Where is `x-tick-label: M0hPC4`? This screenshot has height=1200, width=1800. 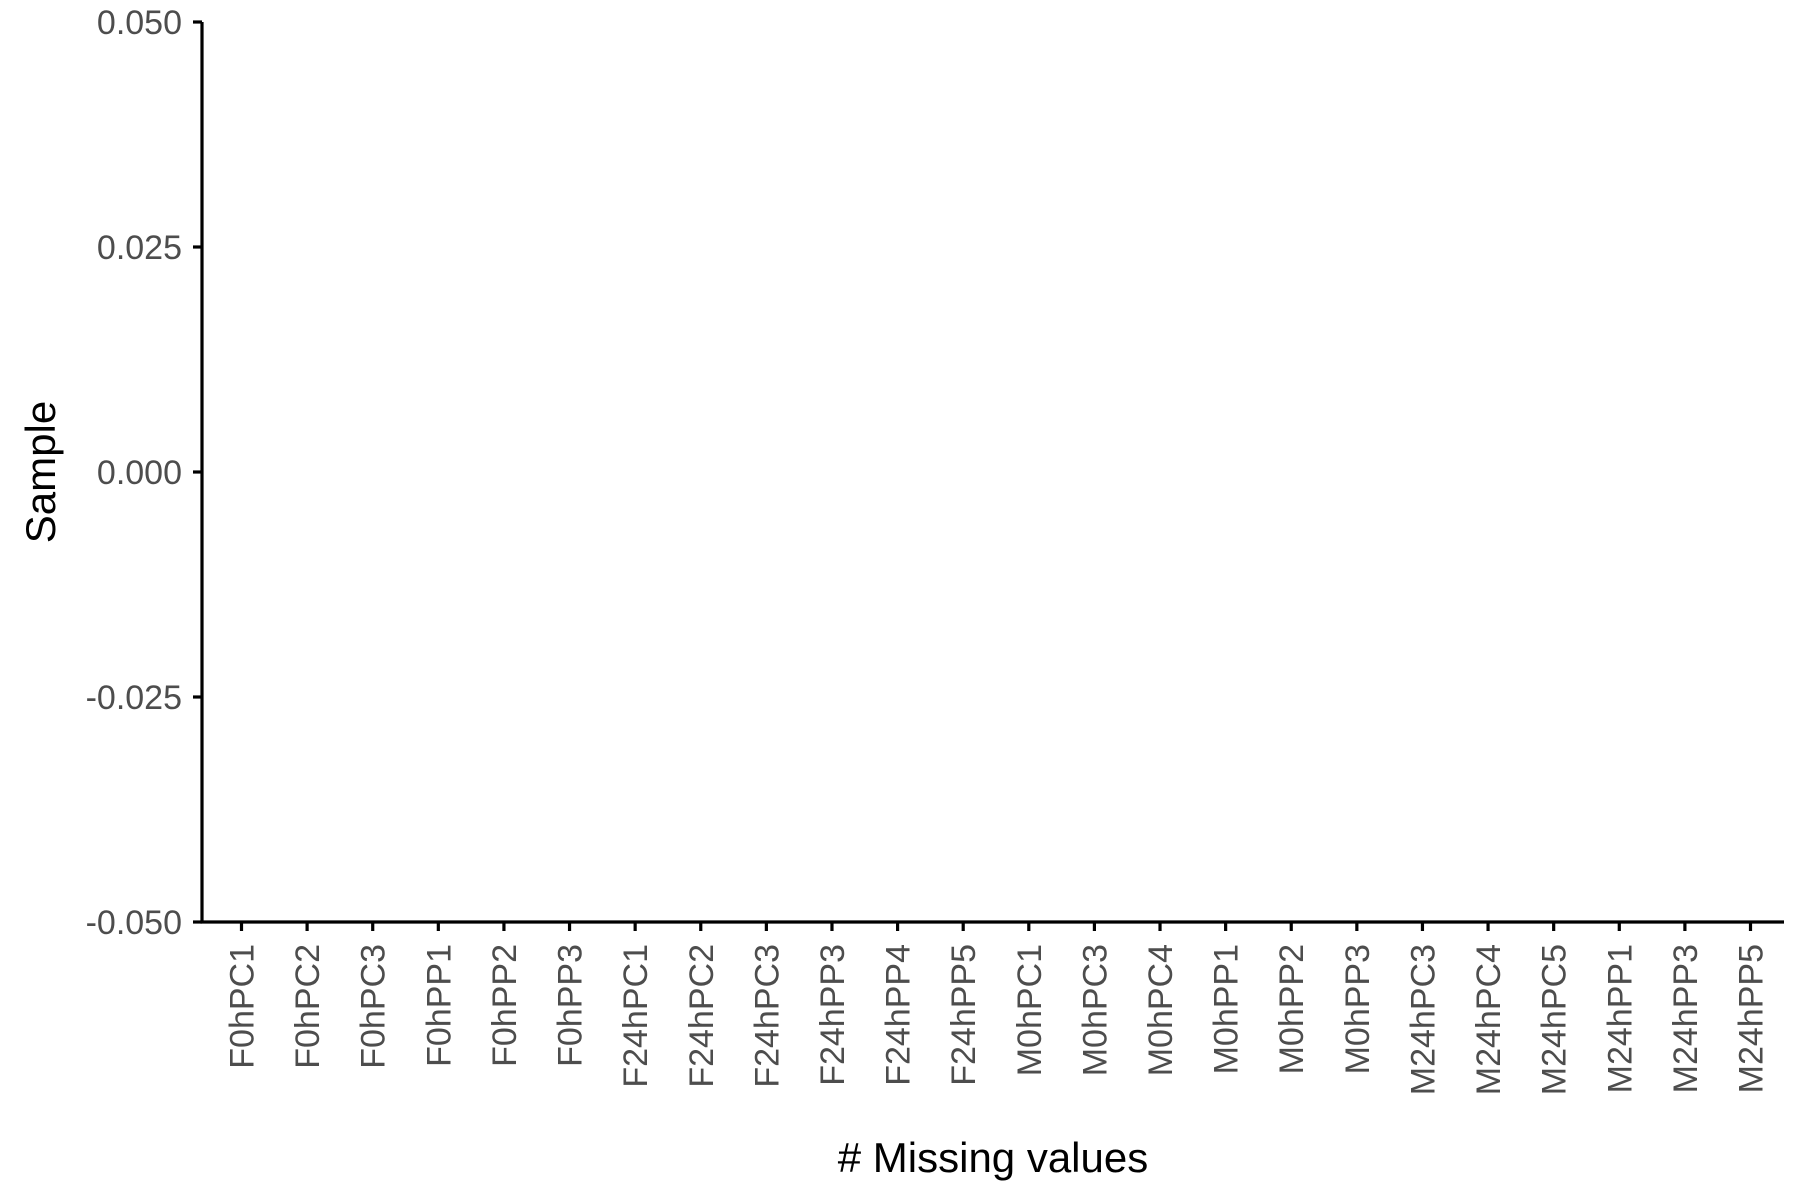 x-tick-label: M0hPC4 is located at coordinates (1161, 1010).